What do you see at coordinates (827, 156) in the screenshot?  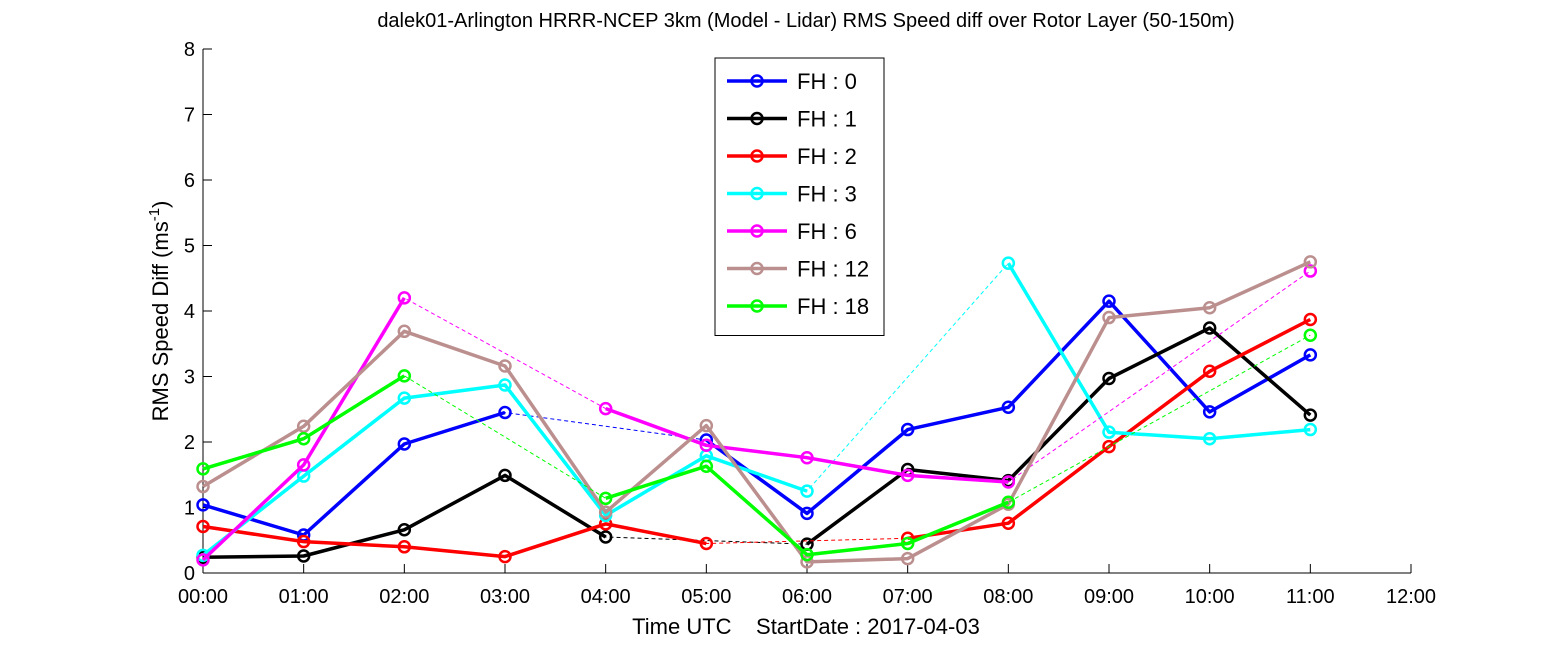 I see `legend-label: FH : 2` at bounding box center [827, 156].